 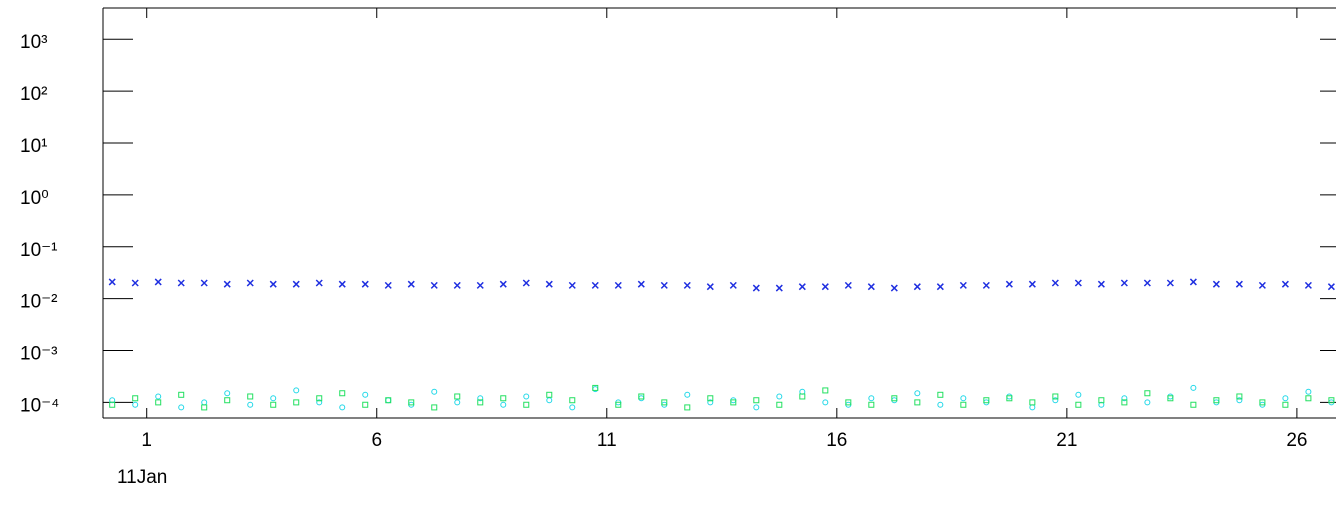 What do you see at coordinates (33, 42) in the screenshot?
I see `y-tick-label: 10³` at bounding box center [33, 42].